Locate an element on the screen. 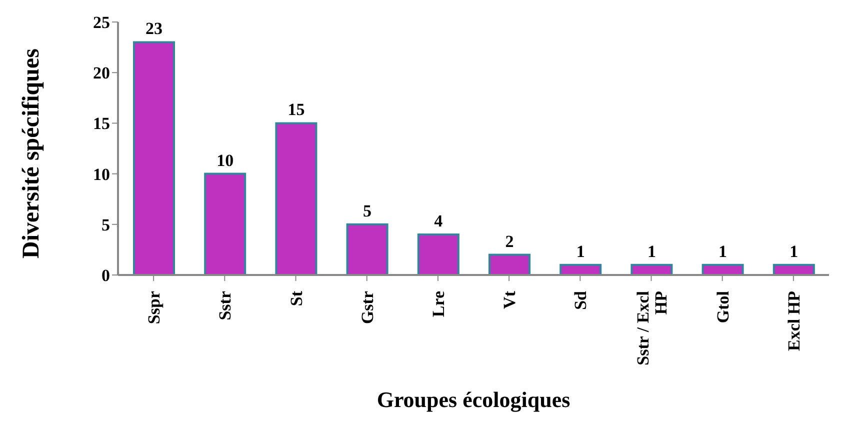  x-axis-title: Groupes écologiques is located at coordinates (473, 399).